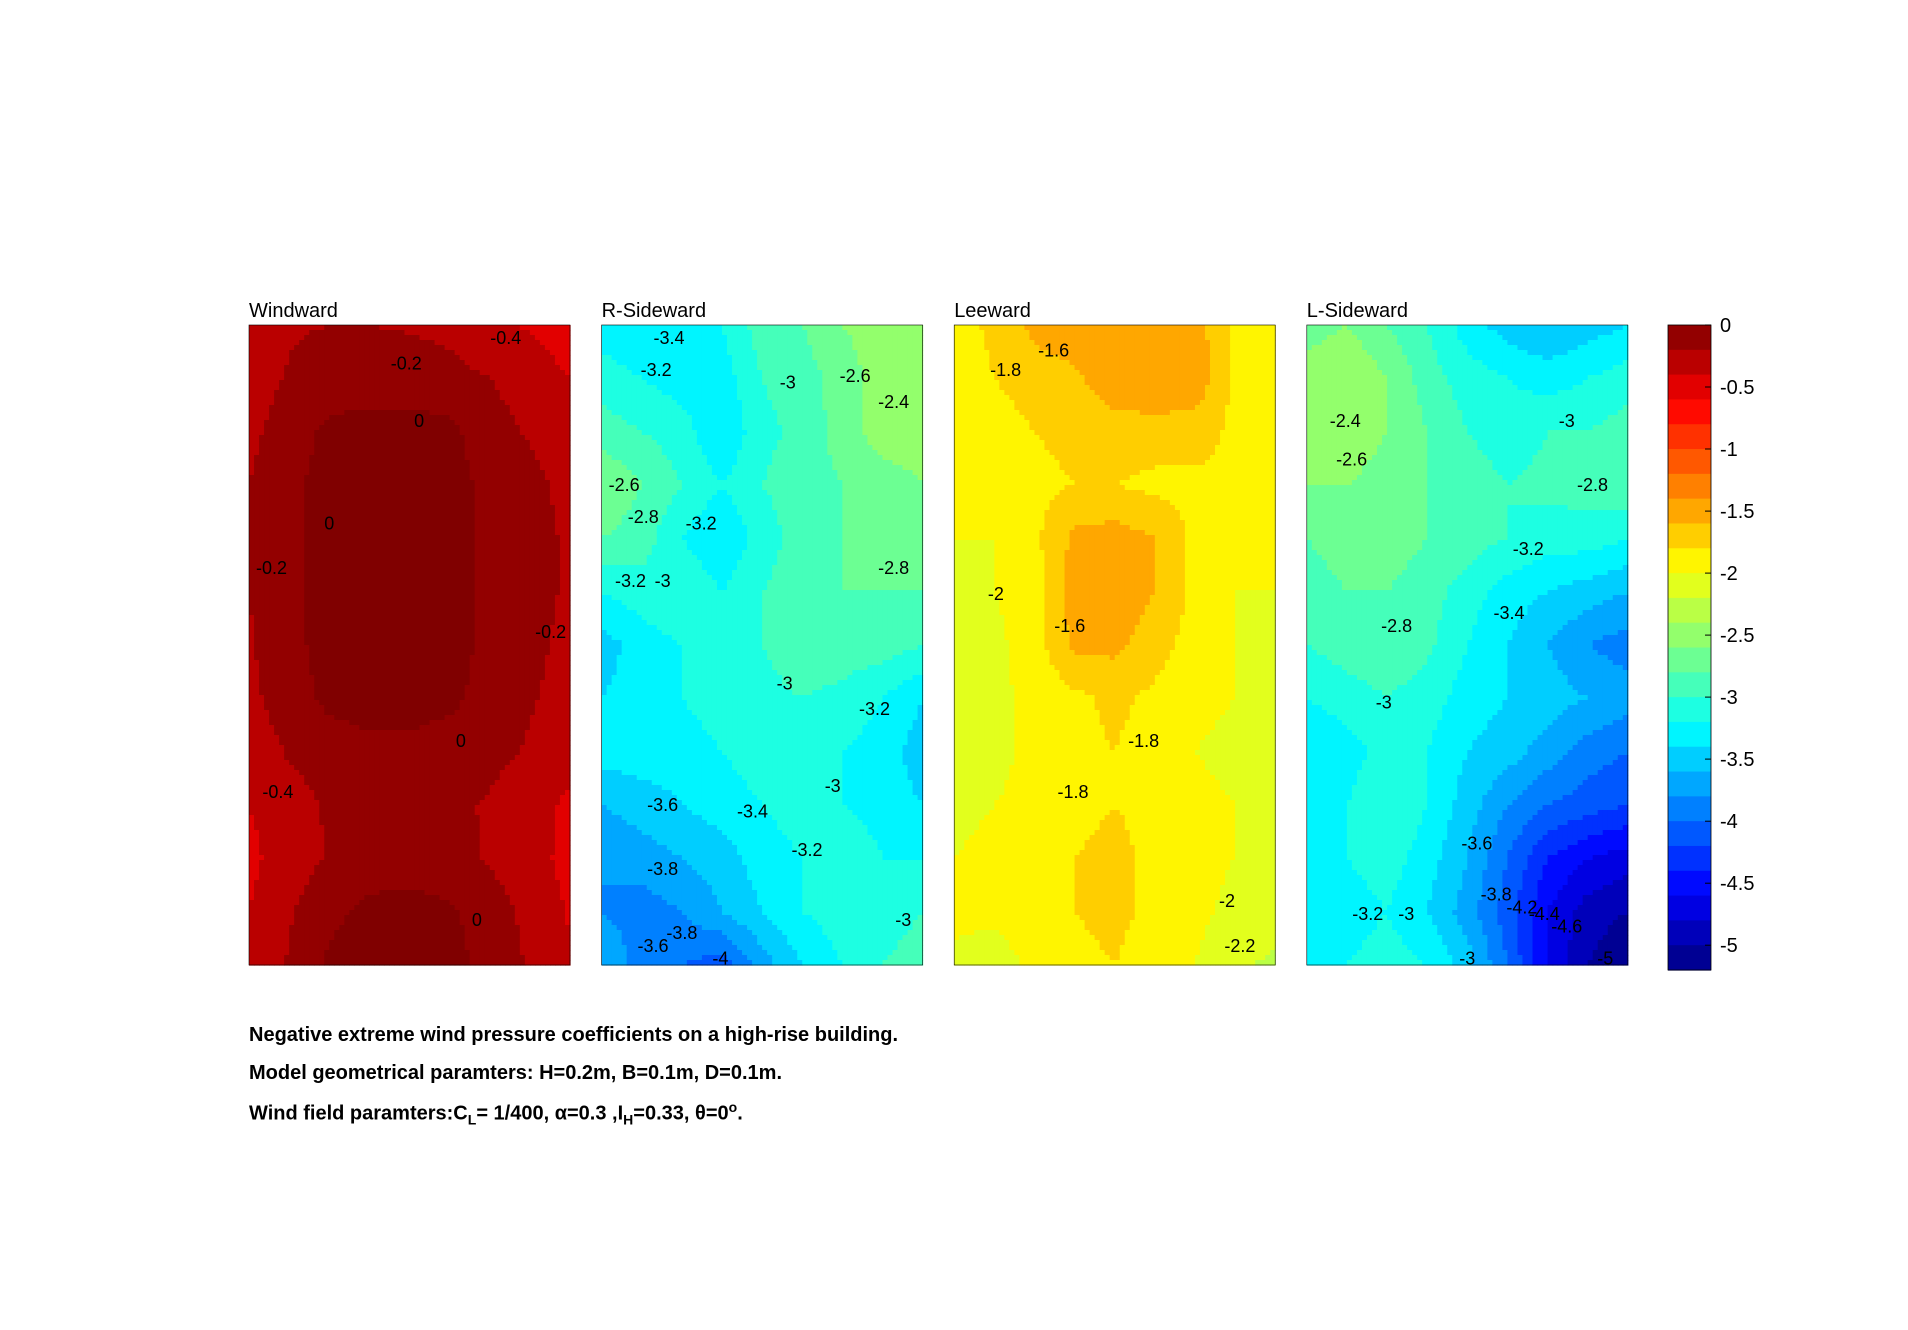  Describe the element at coordinates (1729, 574) in the screenshot. I see `colorbar-tick-label: -2` at that location.